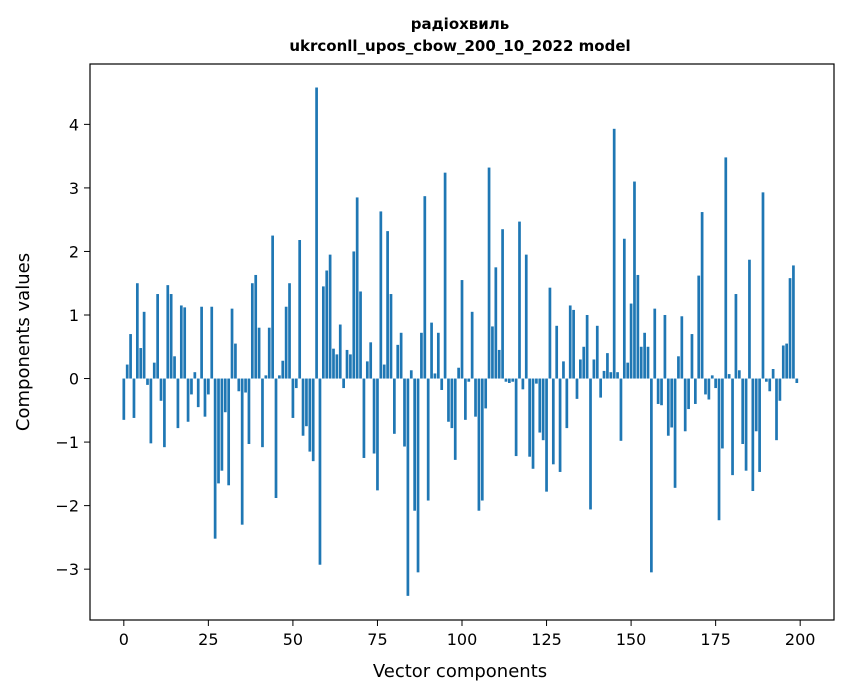  What do you see at coordinates (715, 639) in the screenshot?
I see `x-tick-label: 175` at bounding box center [715, 639].